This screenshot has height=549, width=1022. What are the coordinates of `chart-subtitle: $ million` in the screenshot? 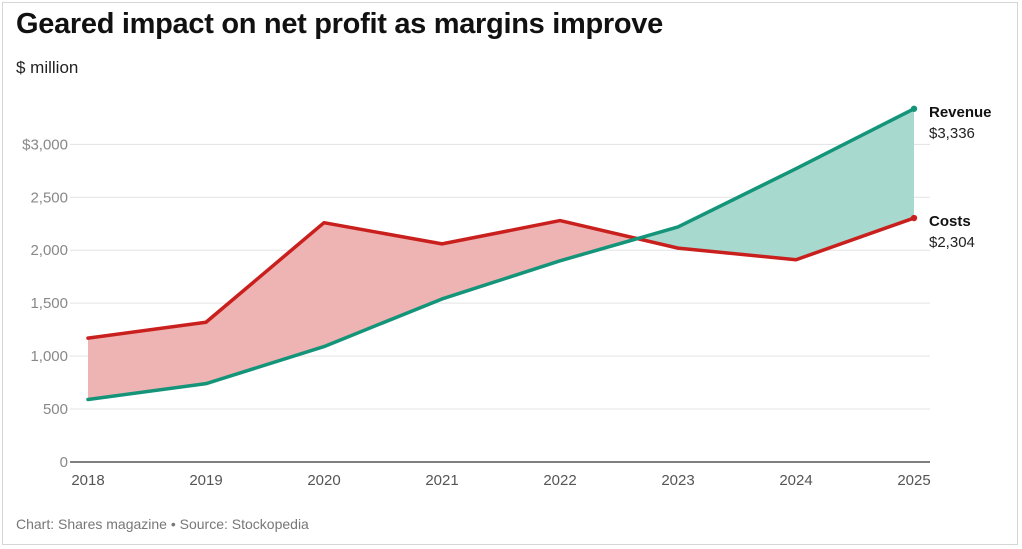 It's located at (47, 67).